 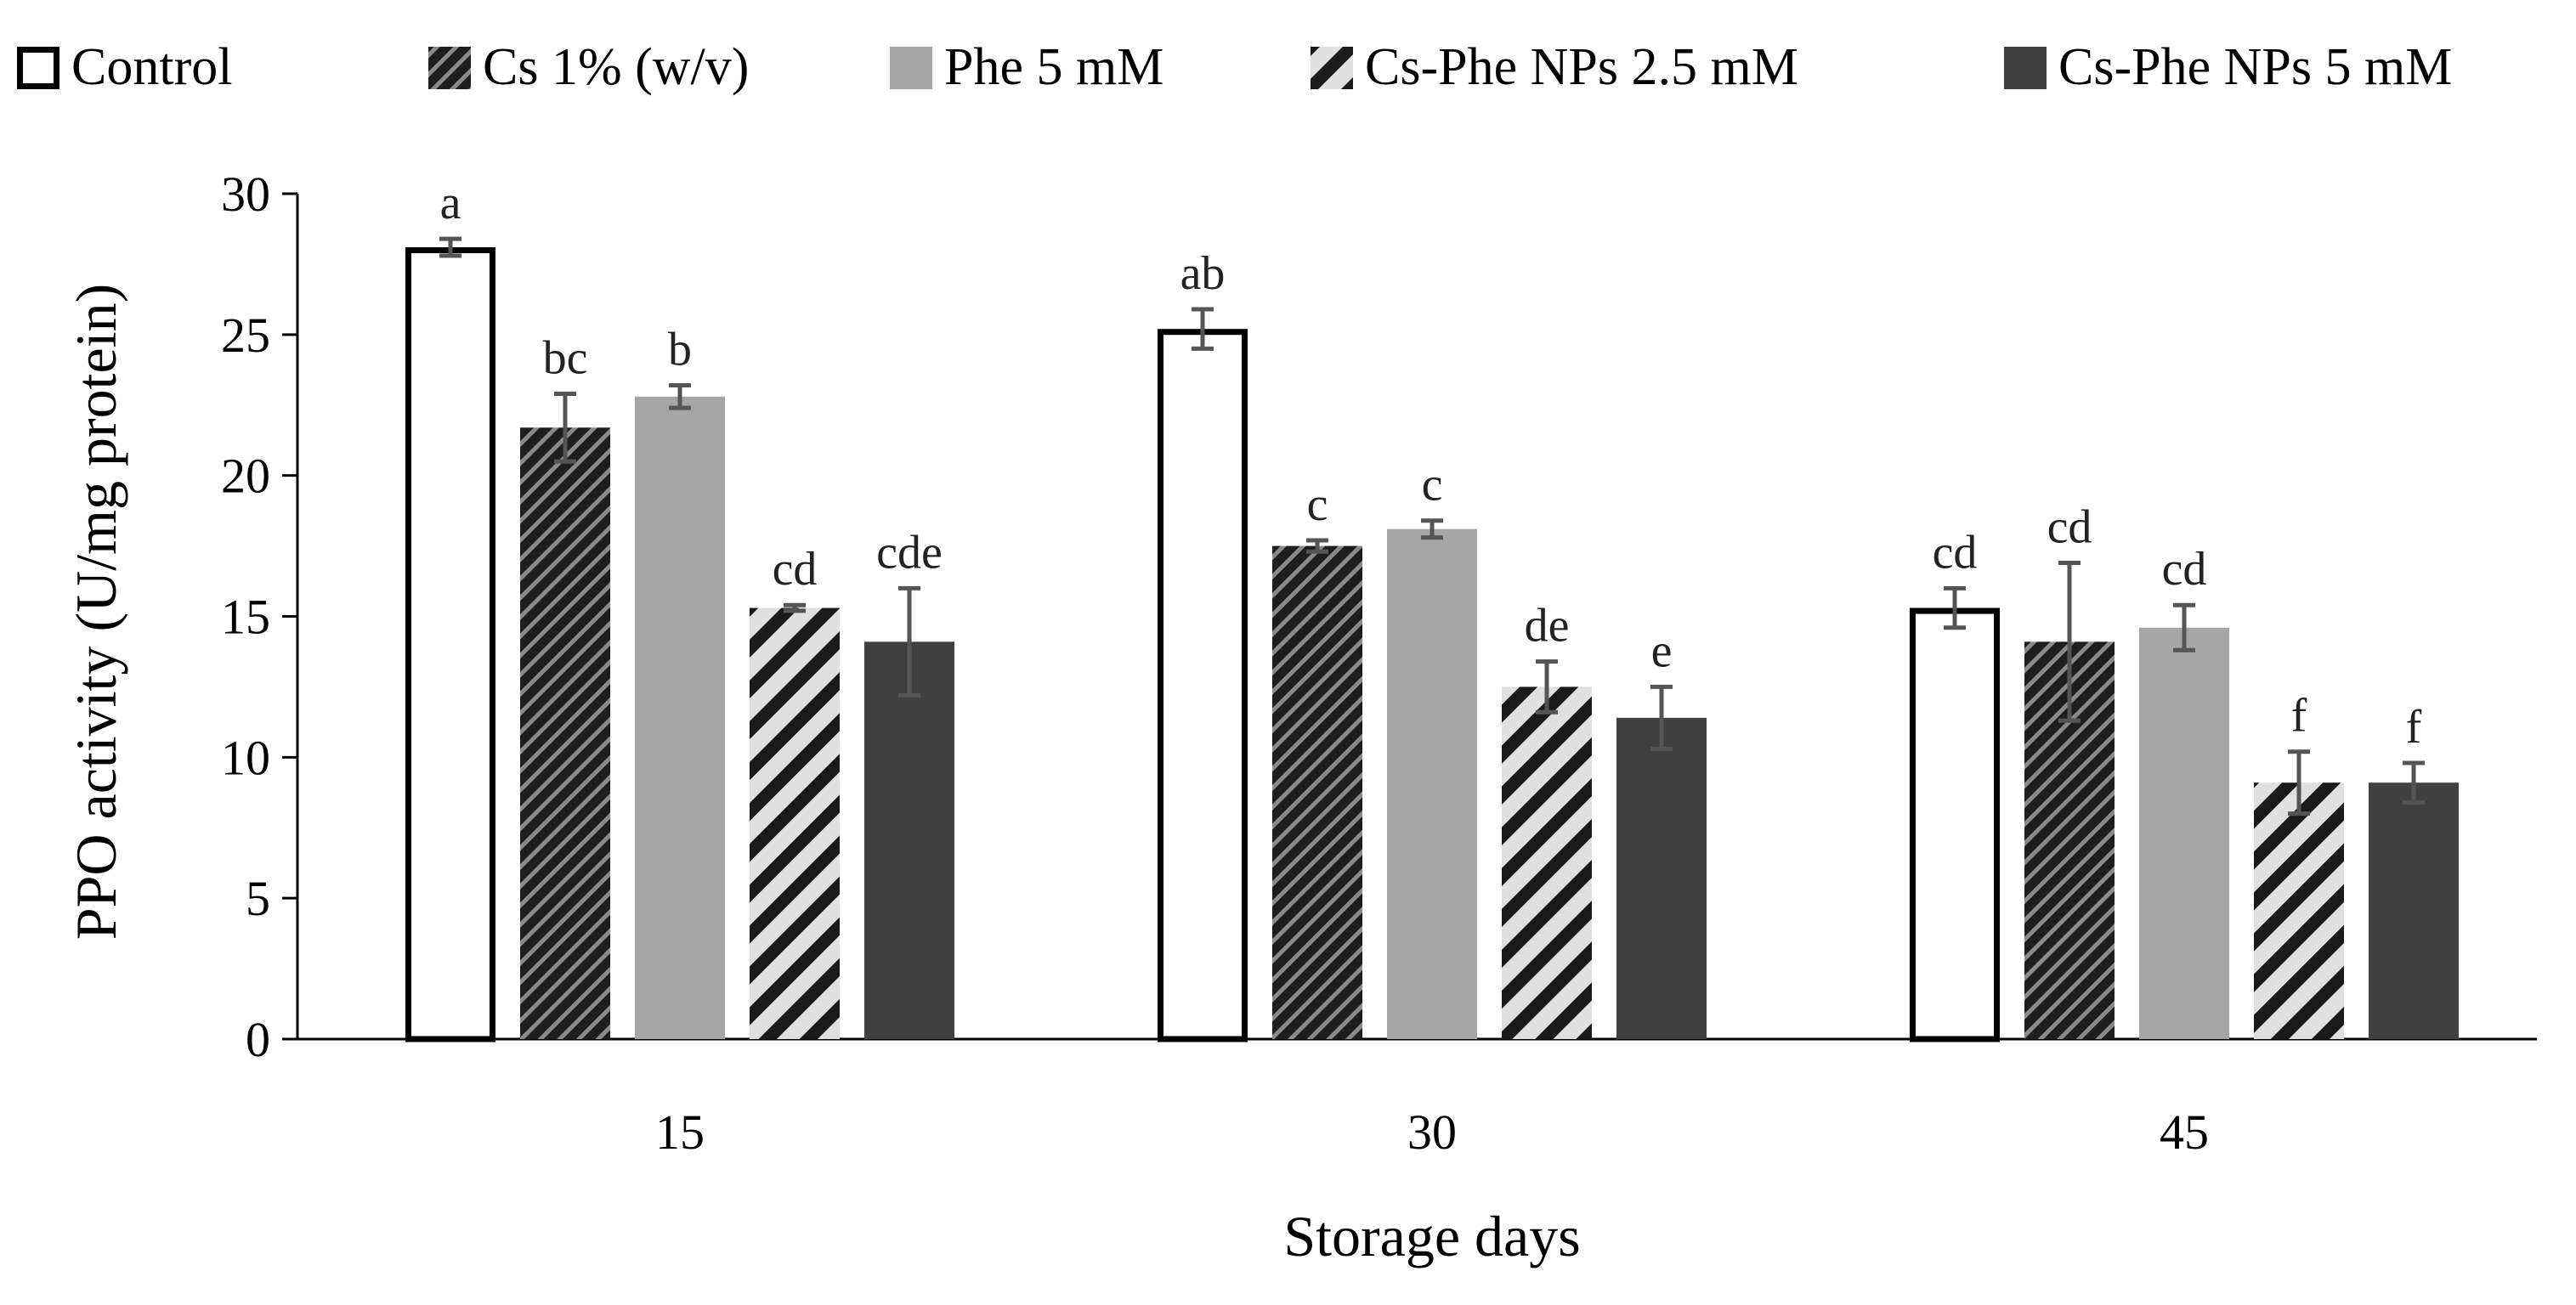 I want to click on y-tick-label: 20, so click(x=245, y=476).